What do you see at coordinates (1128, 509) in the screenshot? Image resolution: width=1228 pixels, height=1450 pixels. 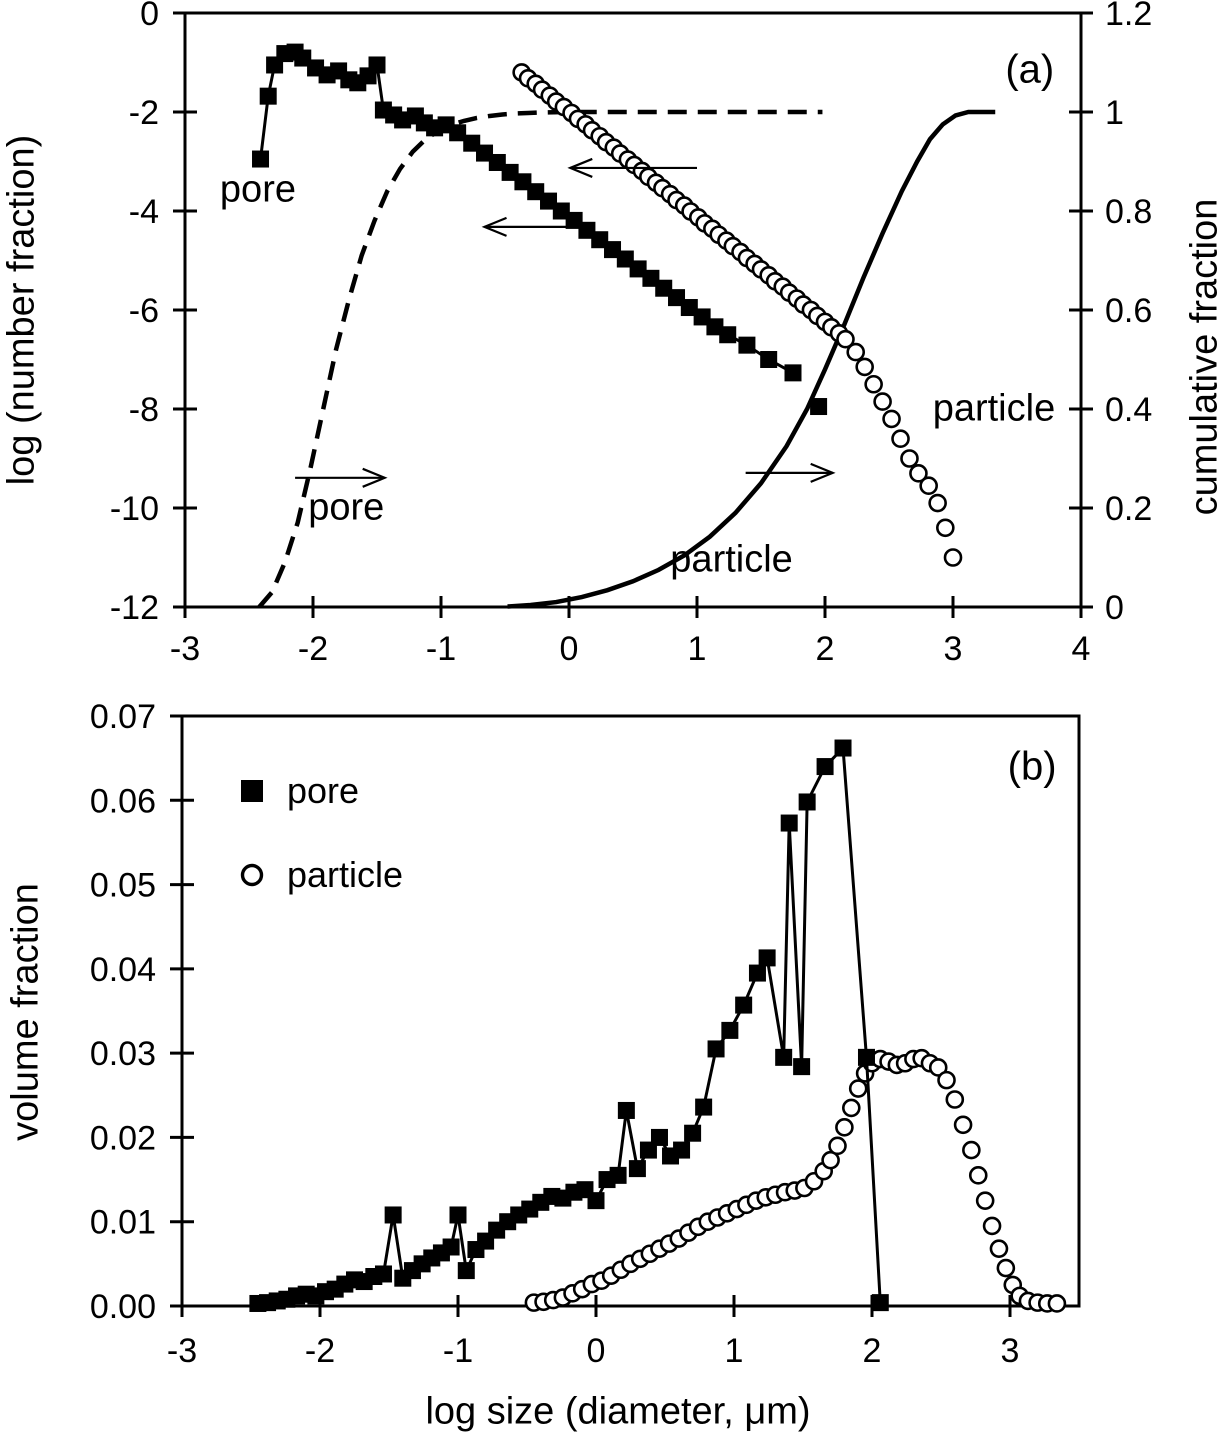 I see `tick-label: 0.2` at bounding box center [1128, 509].